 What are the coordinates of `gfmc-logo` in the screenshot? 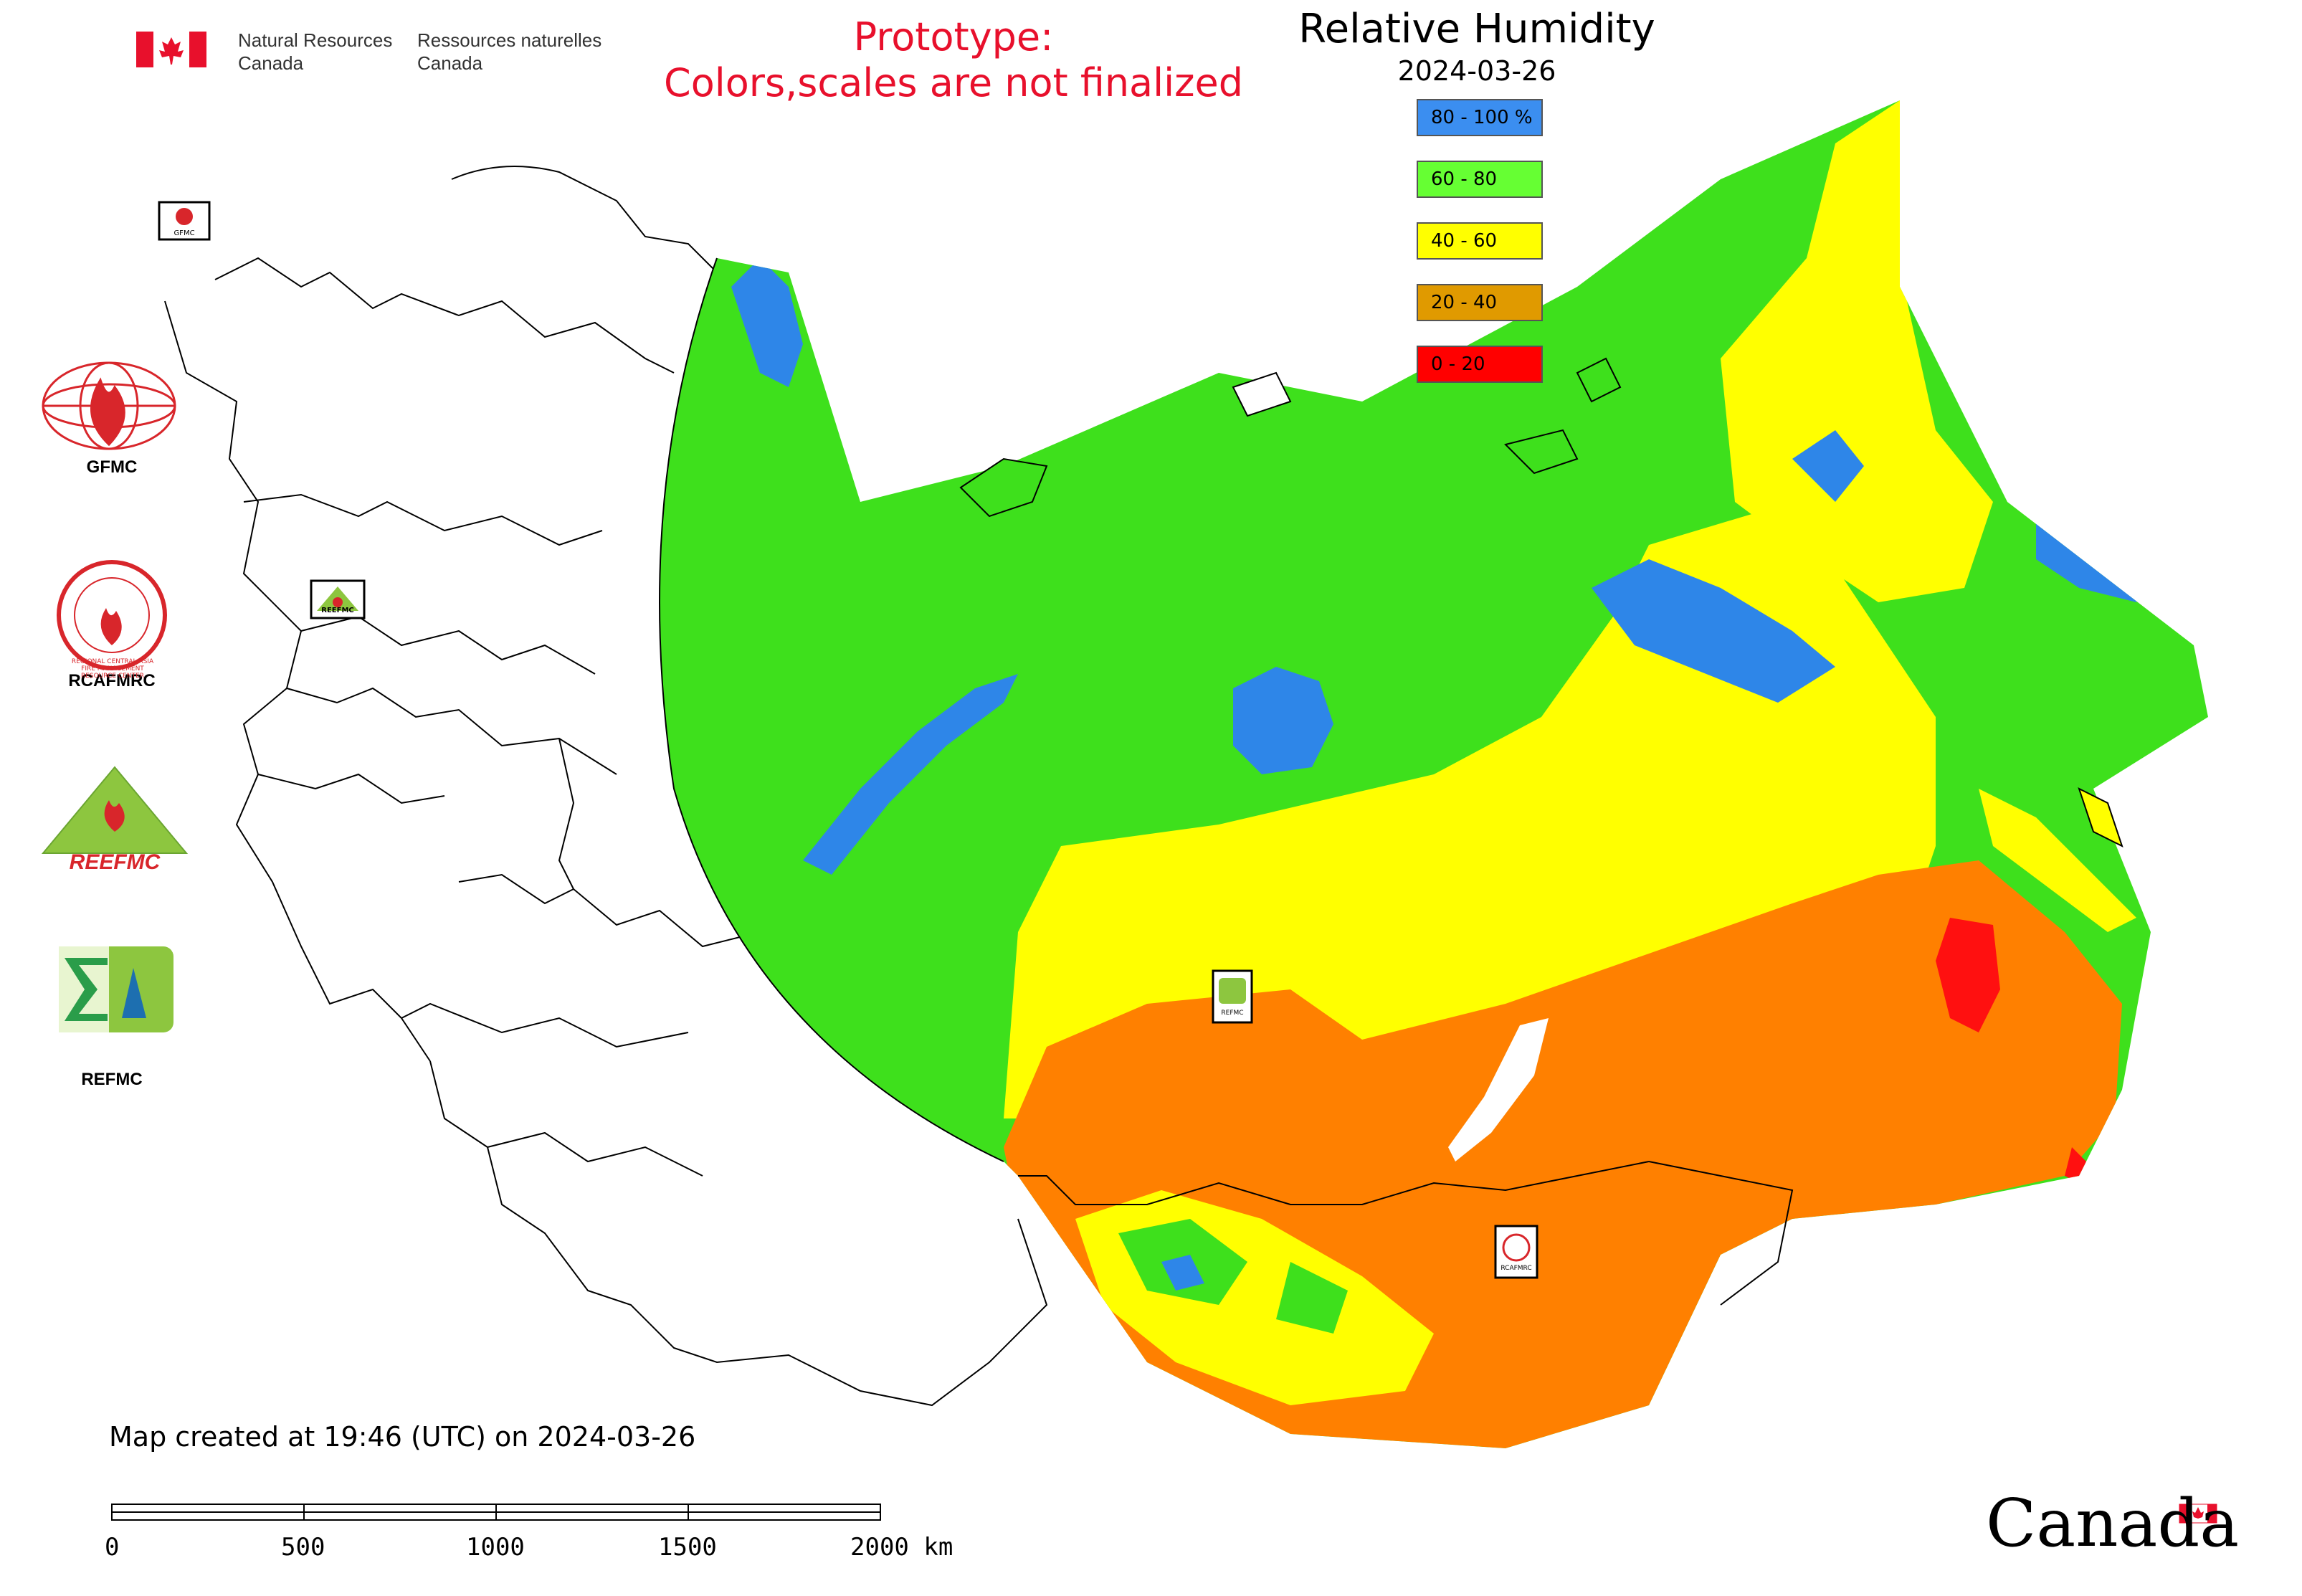 It's located at (109, 405).